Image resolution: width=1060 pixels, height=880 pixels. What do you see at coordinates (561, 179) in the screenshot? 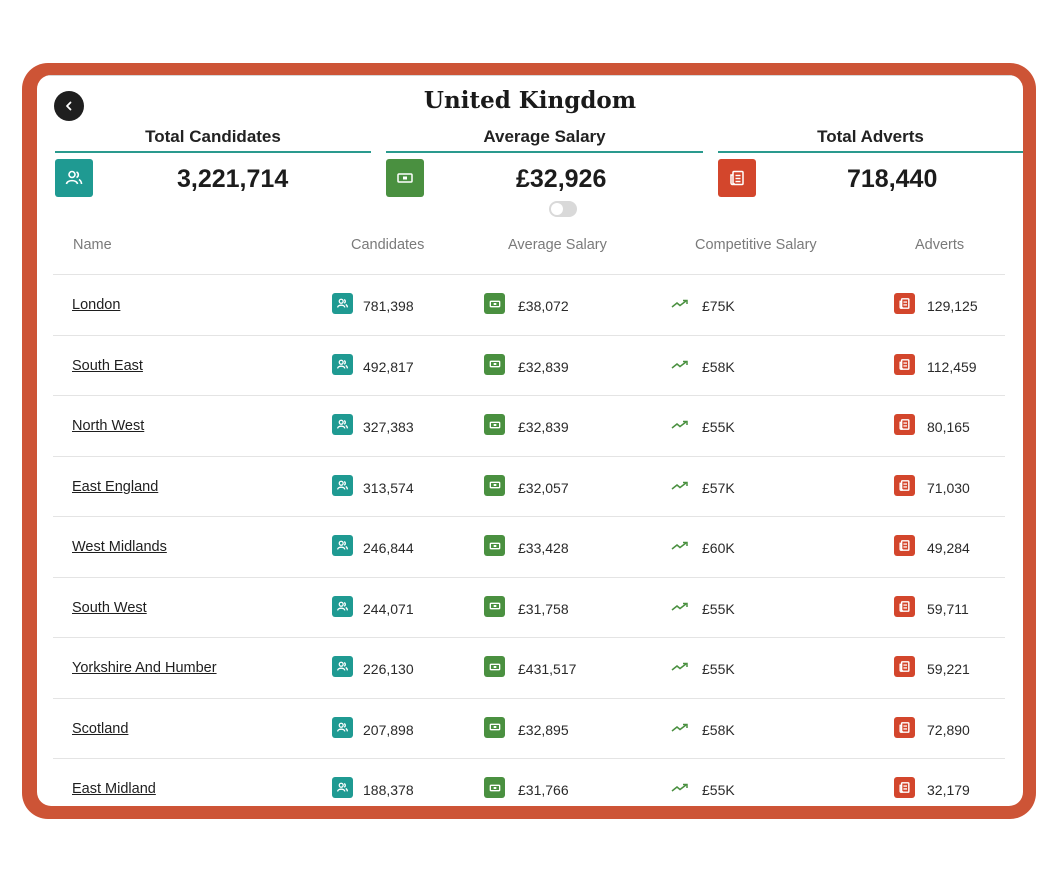
I see `stat-value: £32,926` at bounding box center [561, 179].